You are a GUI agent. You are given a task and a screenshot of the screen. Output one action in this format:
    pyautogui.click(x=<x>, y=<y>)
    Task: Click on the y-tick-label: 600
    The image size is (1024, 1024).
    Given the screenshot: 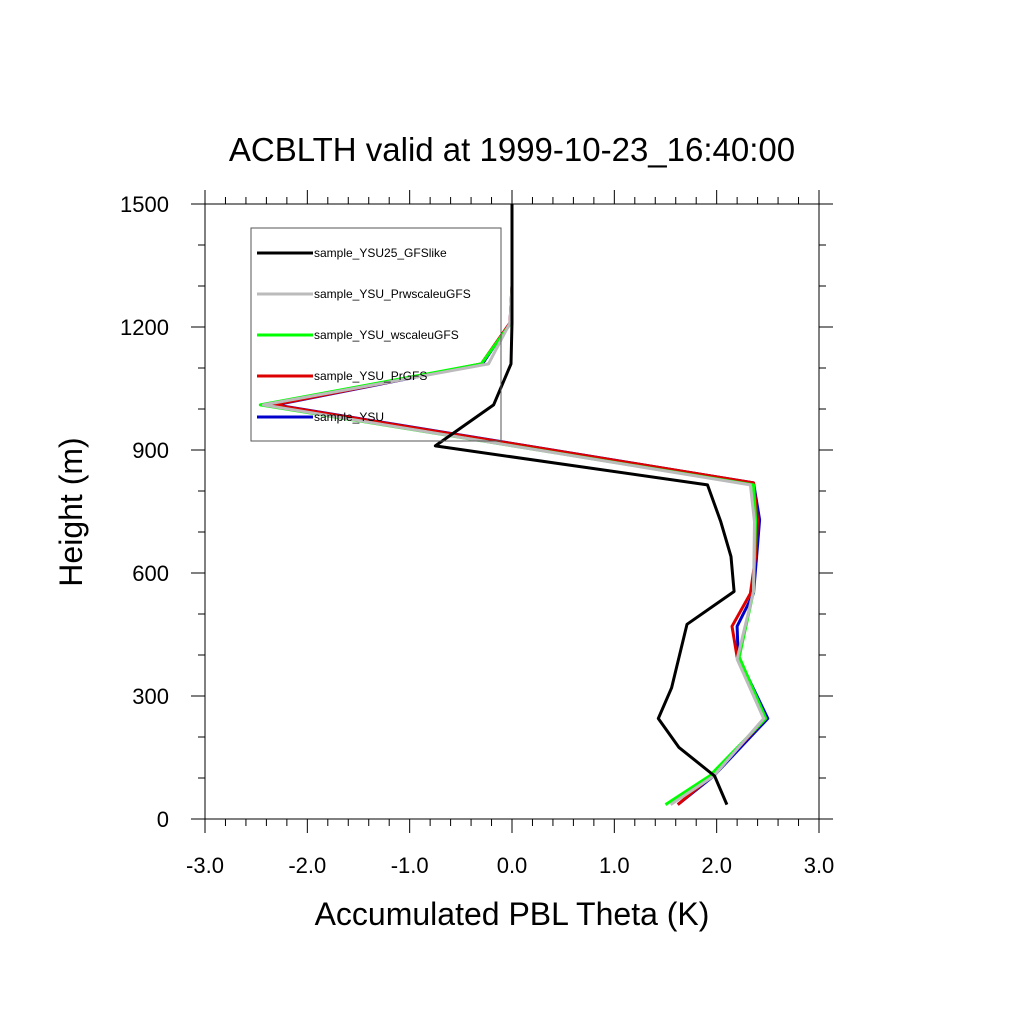 What is the action you would take?
    pyautogui.click(x=150, y=573)
    